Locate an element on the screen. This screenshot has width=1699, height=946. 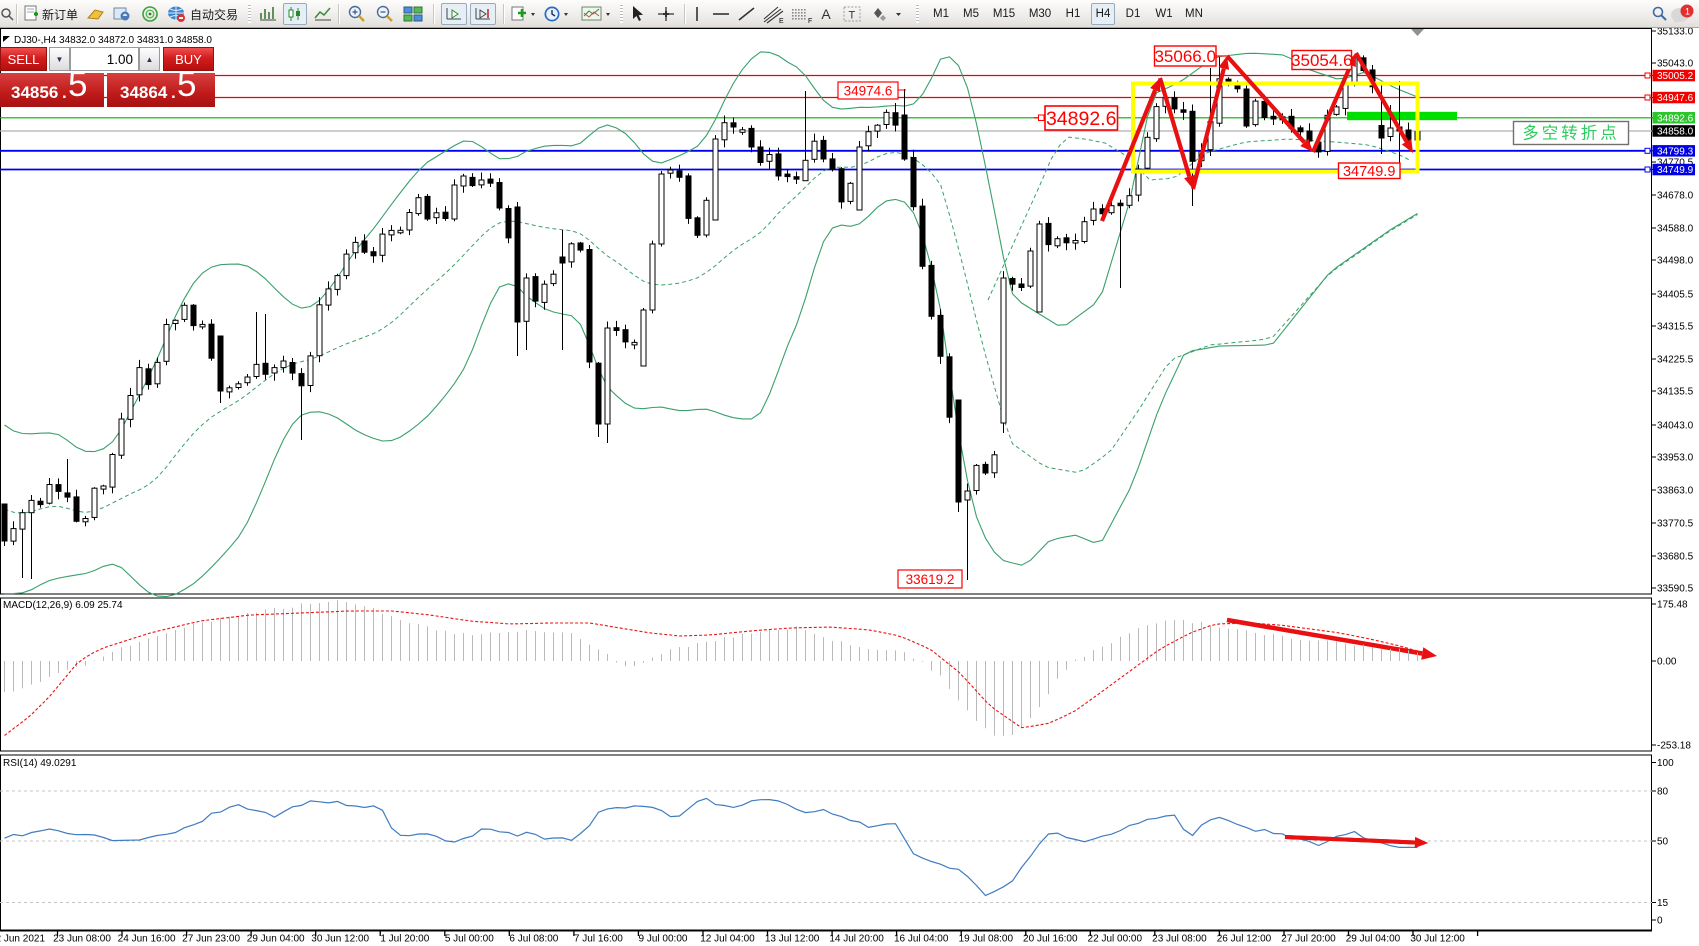
svg-text: 34043.0 is located at coordinates (1675, 426).